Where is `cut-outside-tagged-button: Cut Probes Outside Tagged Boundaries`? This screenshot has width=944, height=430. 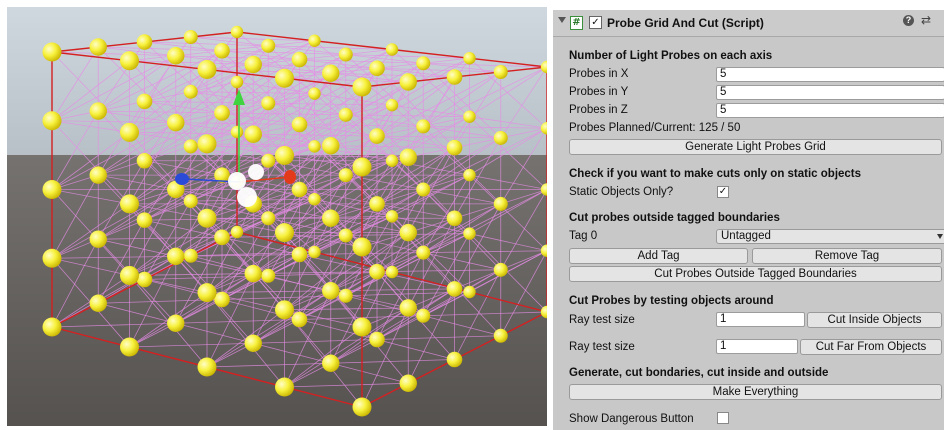
cut-outside-tagged-button: Cut Probes Outside Tagged Boundaries is located at coordinates (755, 274).